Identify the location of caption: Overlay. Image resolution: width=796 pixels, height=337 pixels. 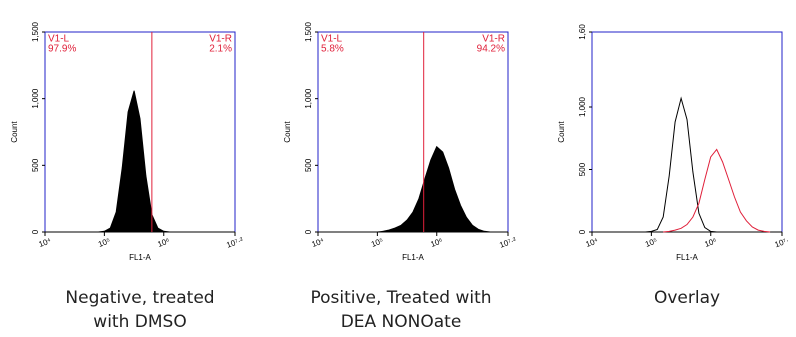
(687, 298).